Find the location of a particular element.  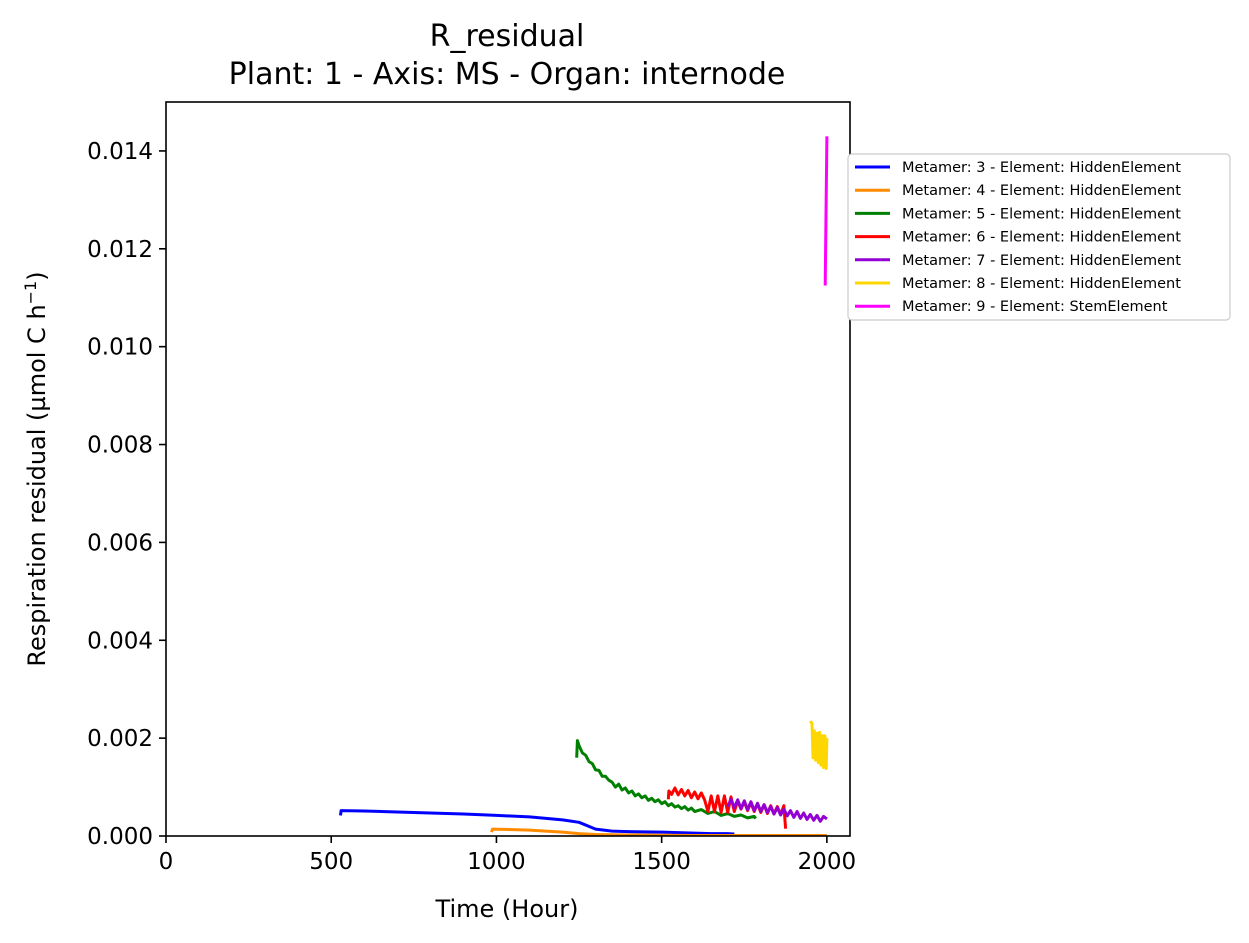

y-axis-label-exponent: −1 is located at coordinates (30, 293).